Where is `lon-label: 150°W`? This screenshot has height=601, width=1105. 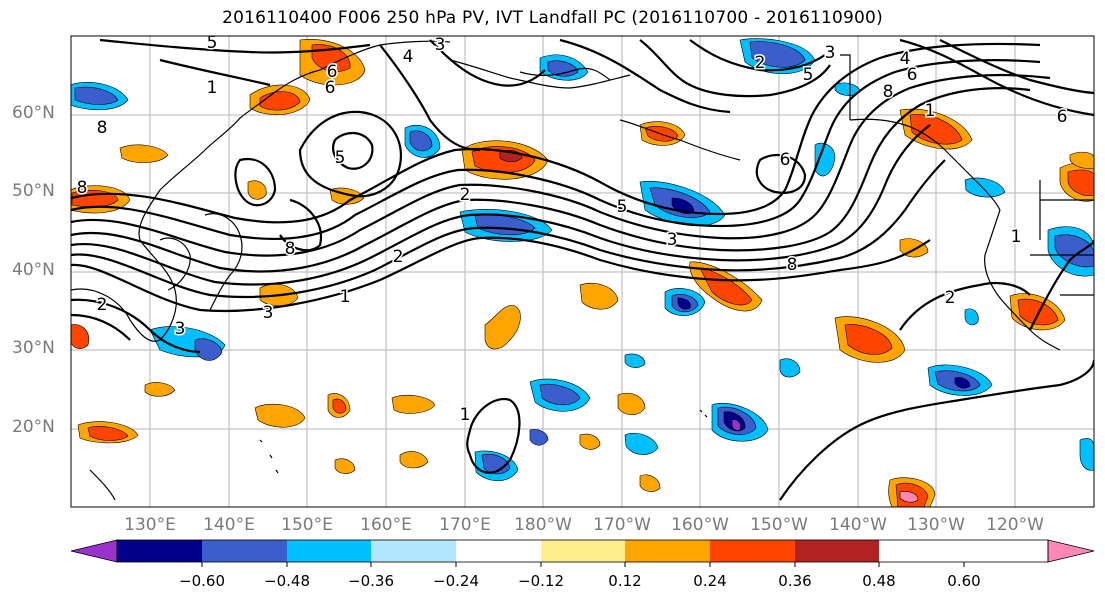 lon-label: 150°W is located at coordinates (779, 525).